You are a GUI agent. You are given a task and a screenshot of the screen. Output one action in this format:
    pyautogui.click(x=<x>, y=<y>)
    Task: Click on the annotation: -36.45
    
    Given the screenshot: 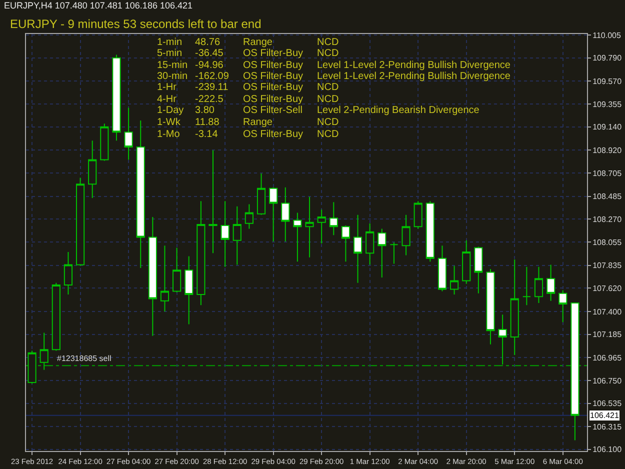 What is the action you would take?
    pyautogui.click(x=209, y=53)
    